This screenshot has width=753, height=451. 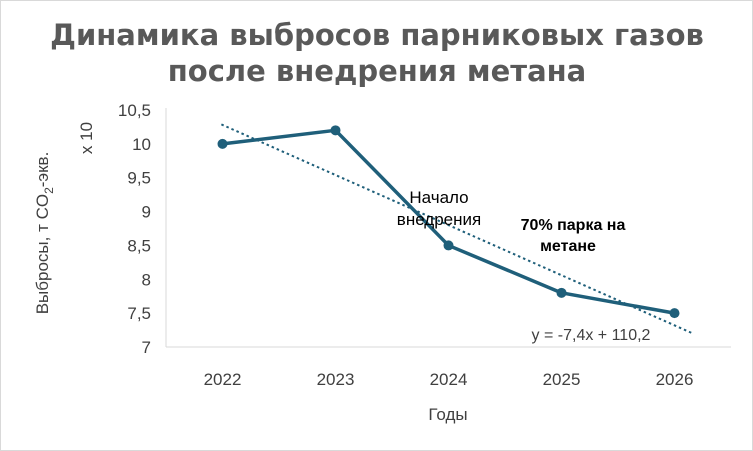 I want to click on y-axis-label: Выбросы, т CO2-экв., so click(x=44, y=233).